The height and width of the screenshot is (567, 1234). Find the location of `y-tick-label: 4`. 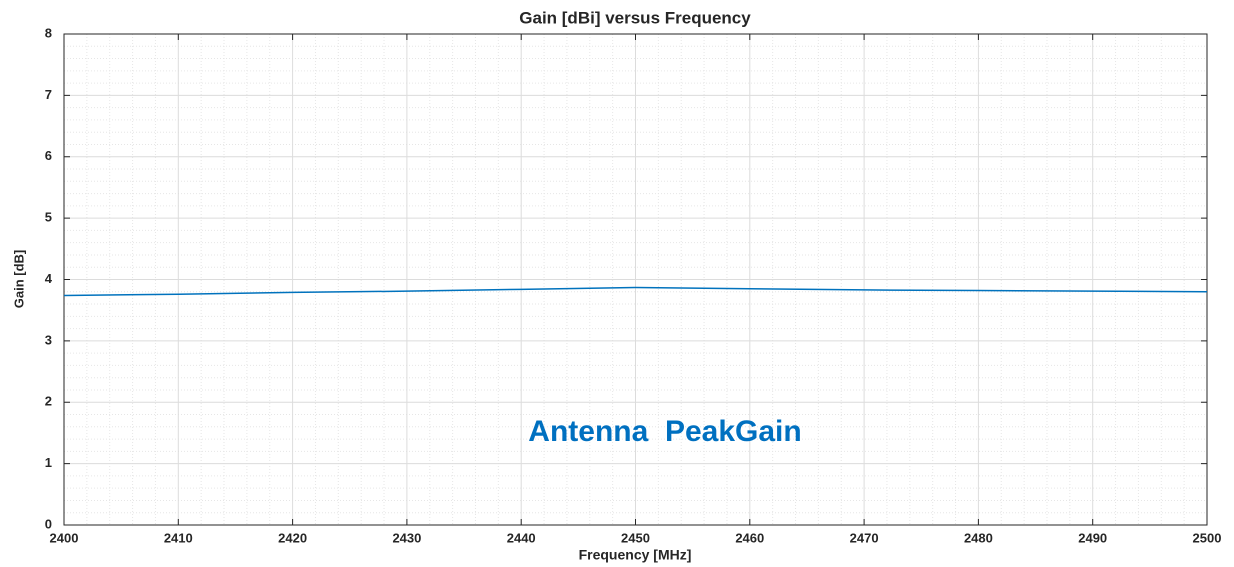

y-tick-label: 4 is located at coordinates (49, 278).